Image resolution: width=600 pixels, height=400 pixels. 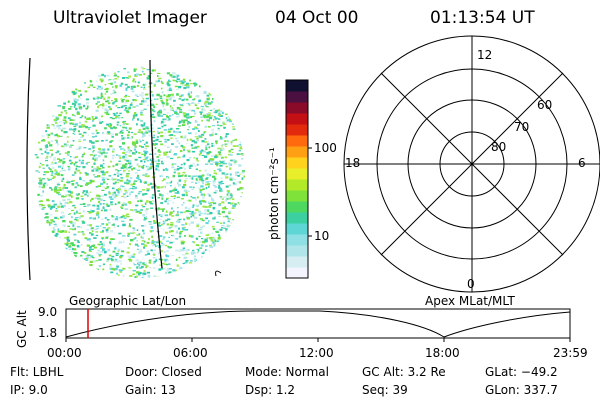 I want to click on info-glon: GLon: 337.7, so click(x=521, y=390).